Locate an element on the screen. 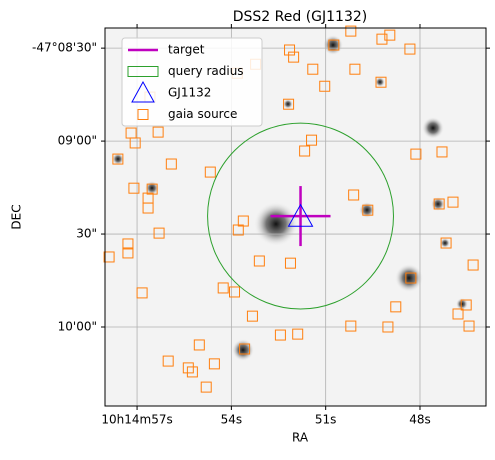  y-tick-label: 30" is located at coordinates (86, 234).